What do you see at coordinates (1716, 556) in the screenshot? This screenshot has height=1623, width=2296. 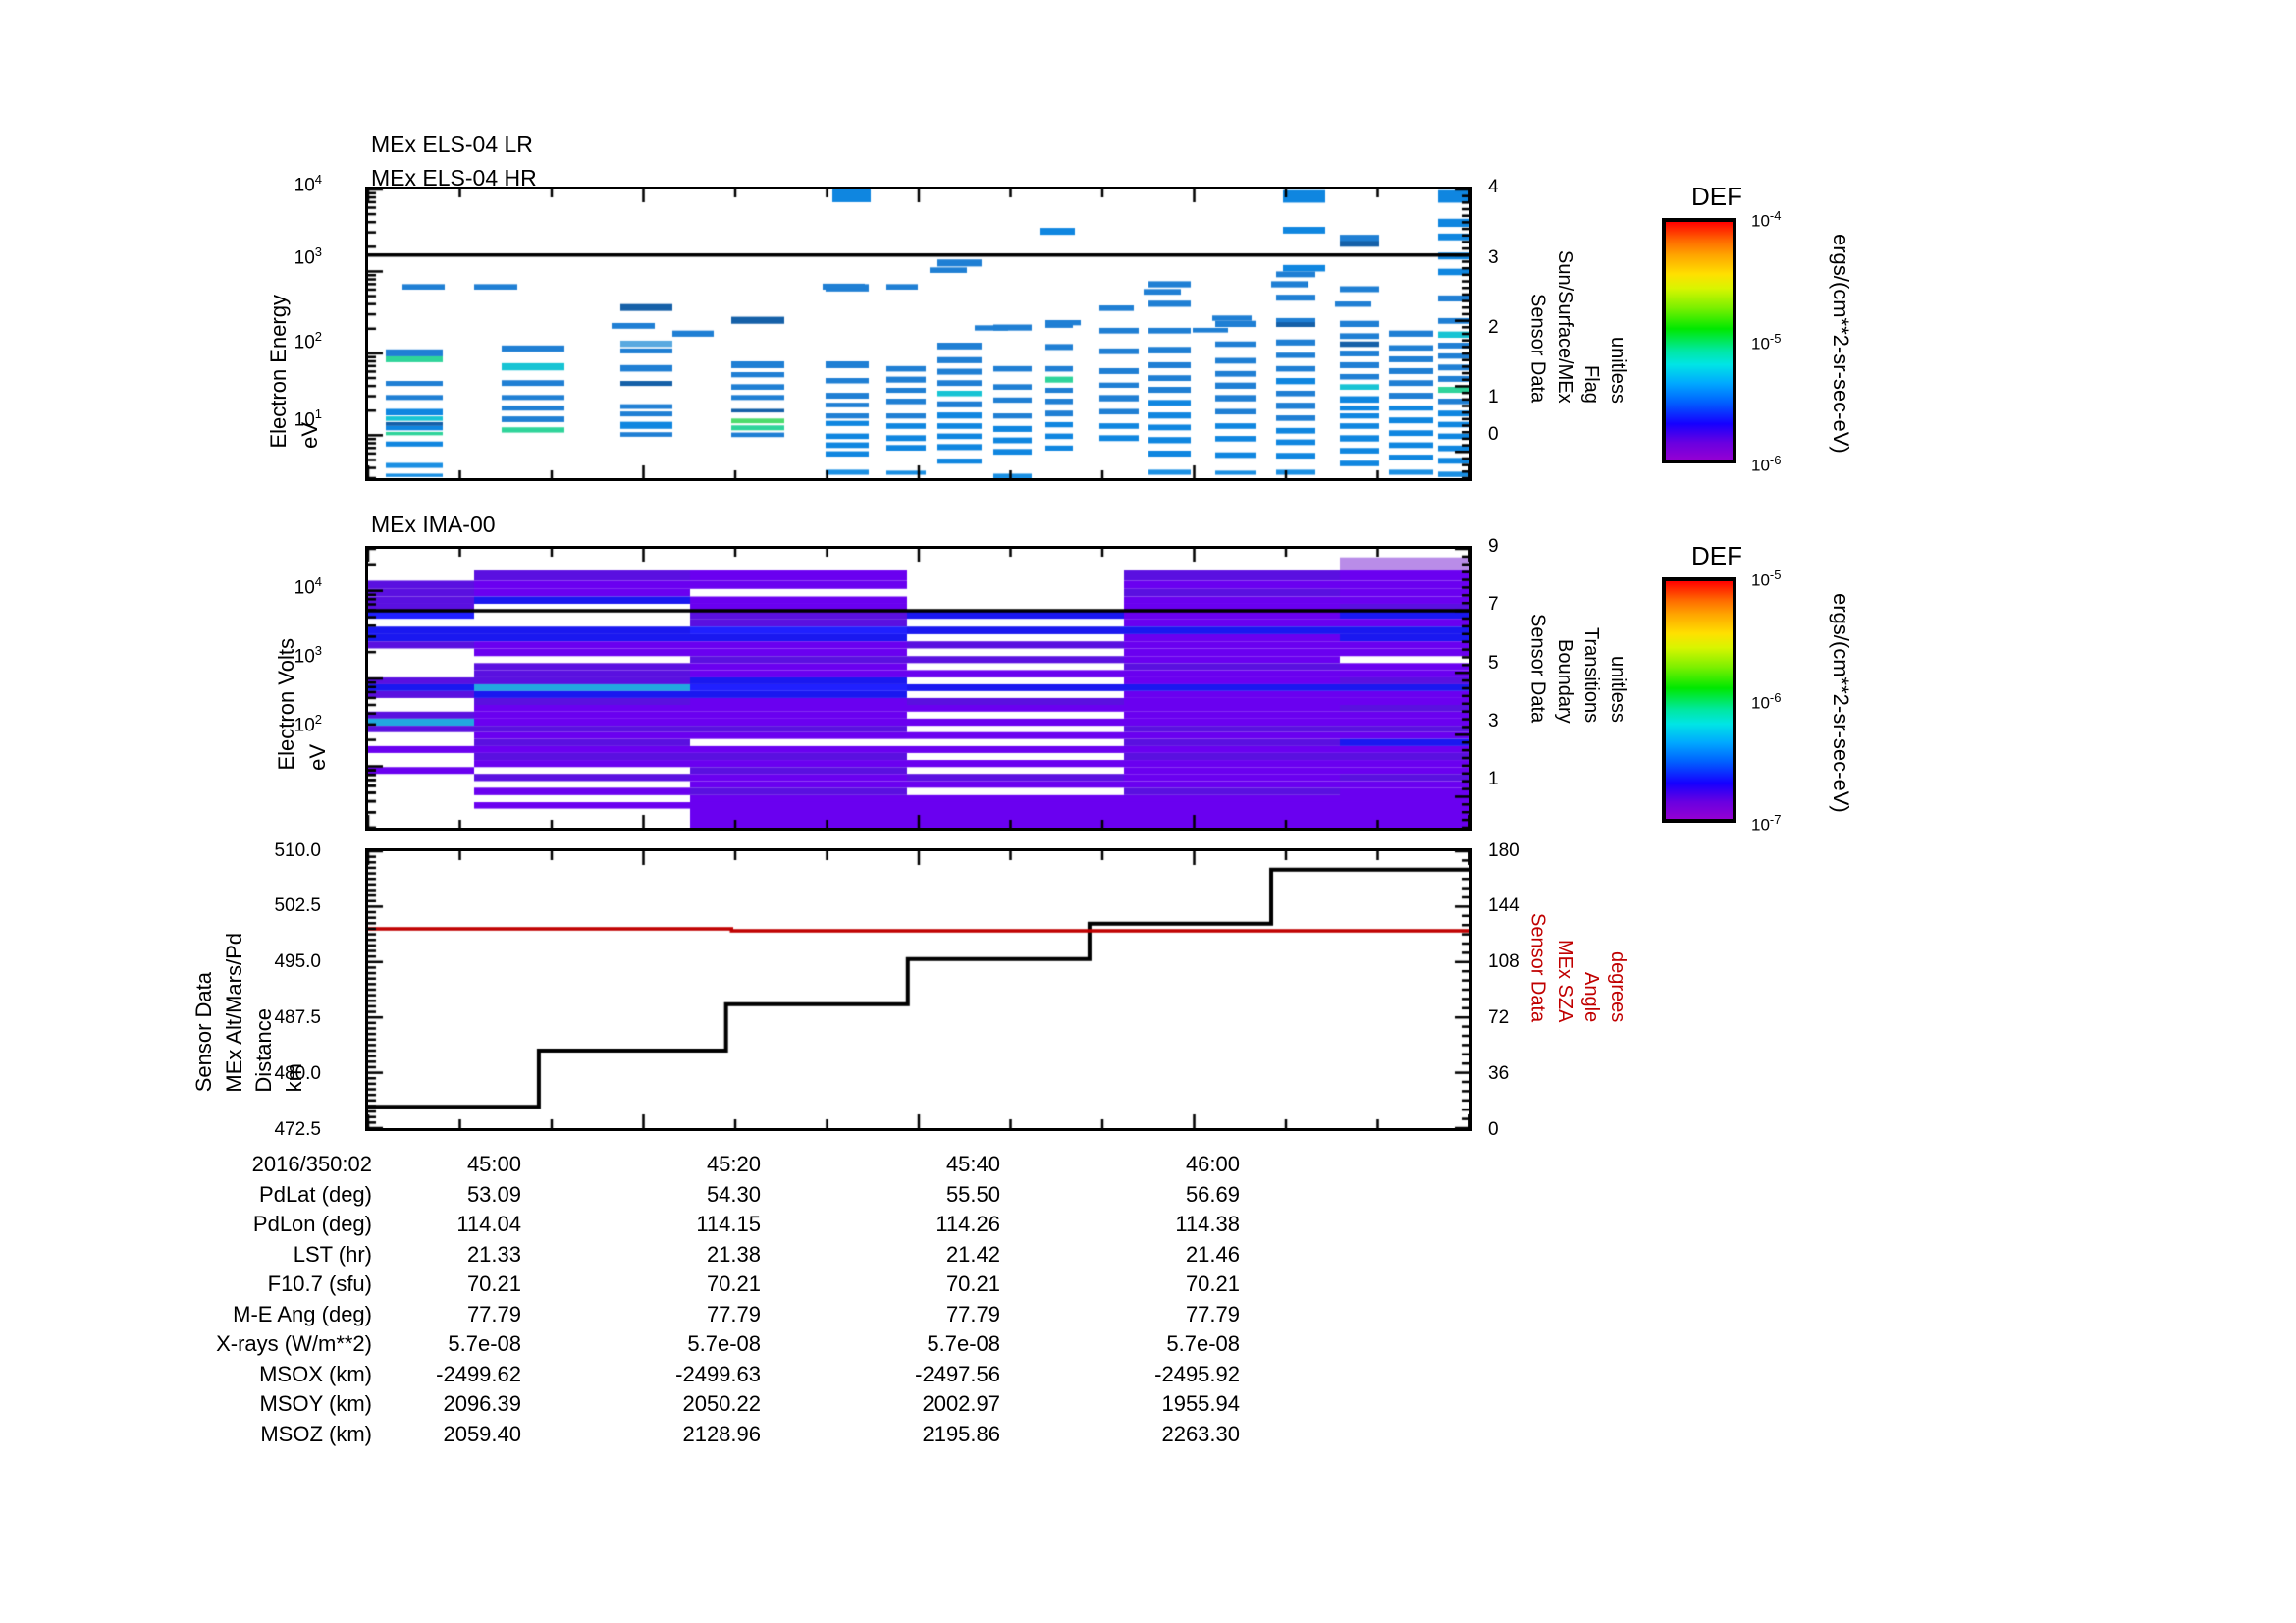 I see `colorbar-2-title: DEF` at bounding box center [1716, 556].